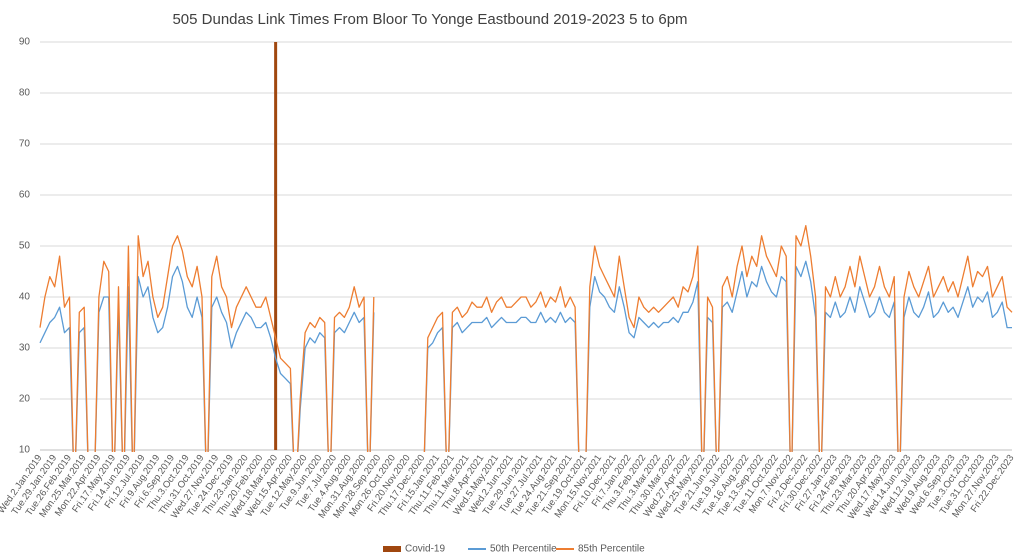  I want to click on y-tick-label: 90, so click(25, 42).